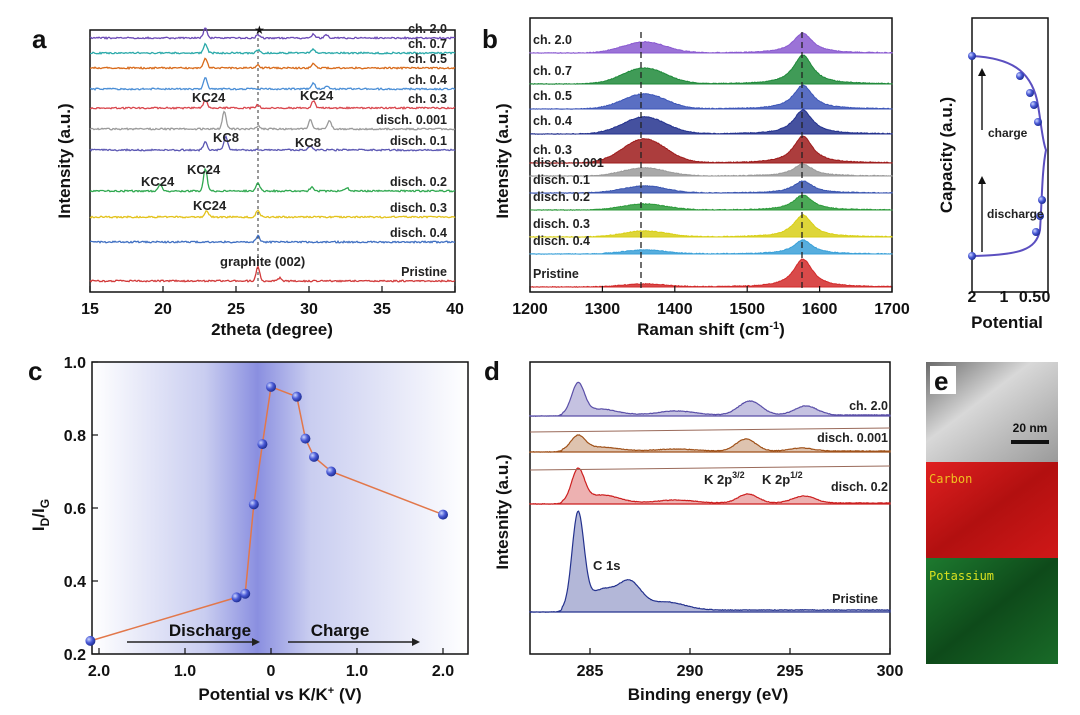 This screenshot has width=1080, height=715. I want to click on ratio-xtick-0: 2.0, so click(99, 671).